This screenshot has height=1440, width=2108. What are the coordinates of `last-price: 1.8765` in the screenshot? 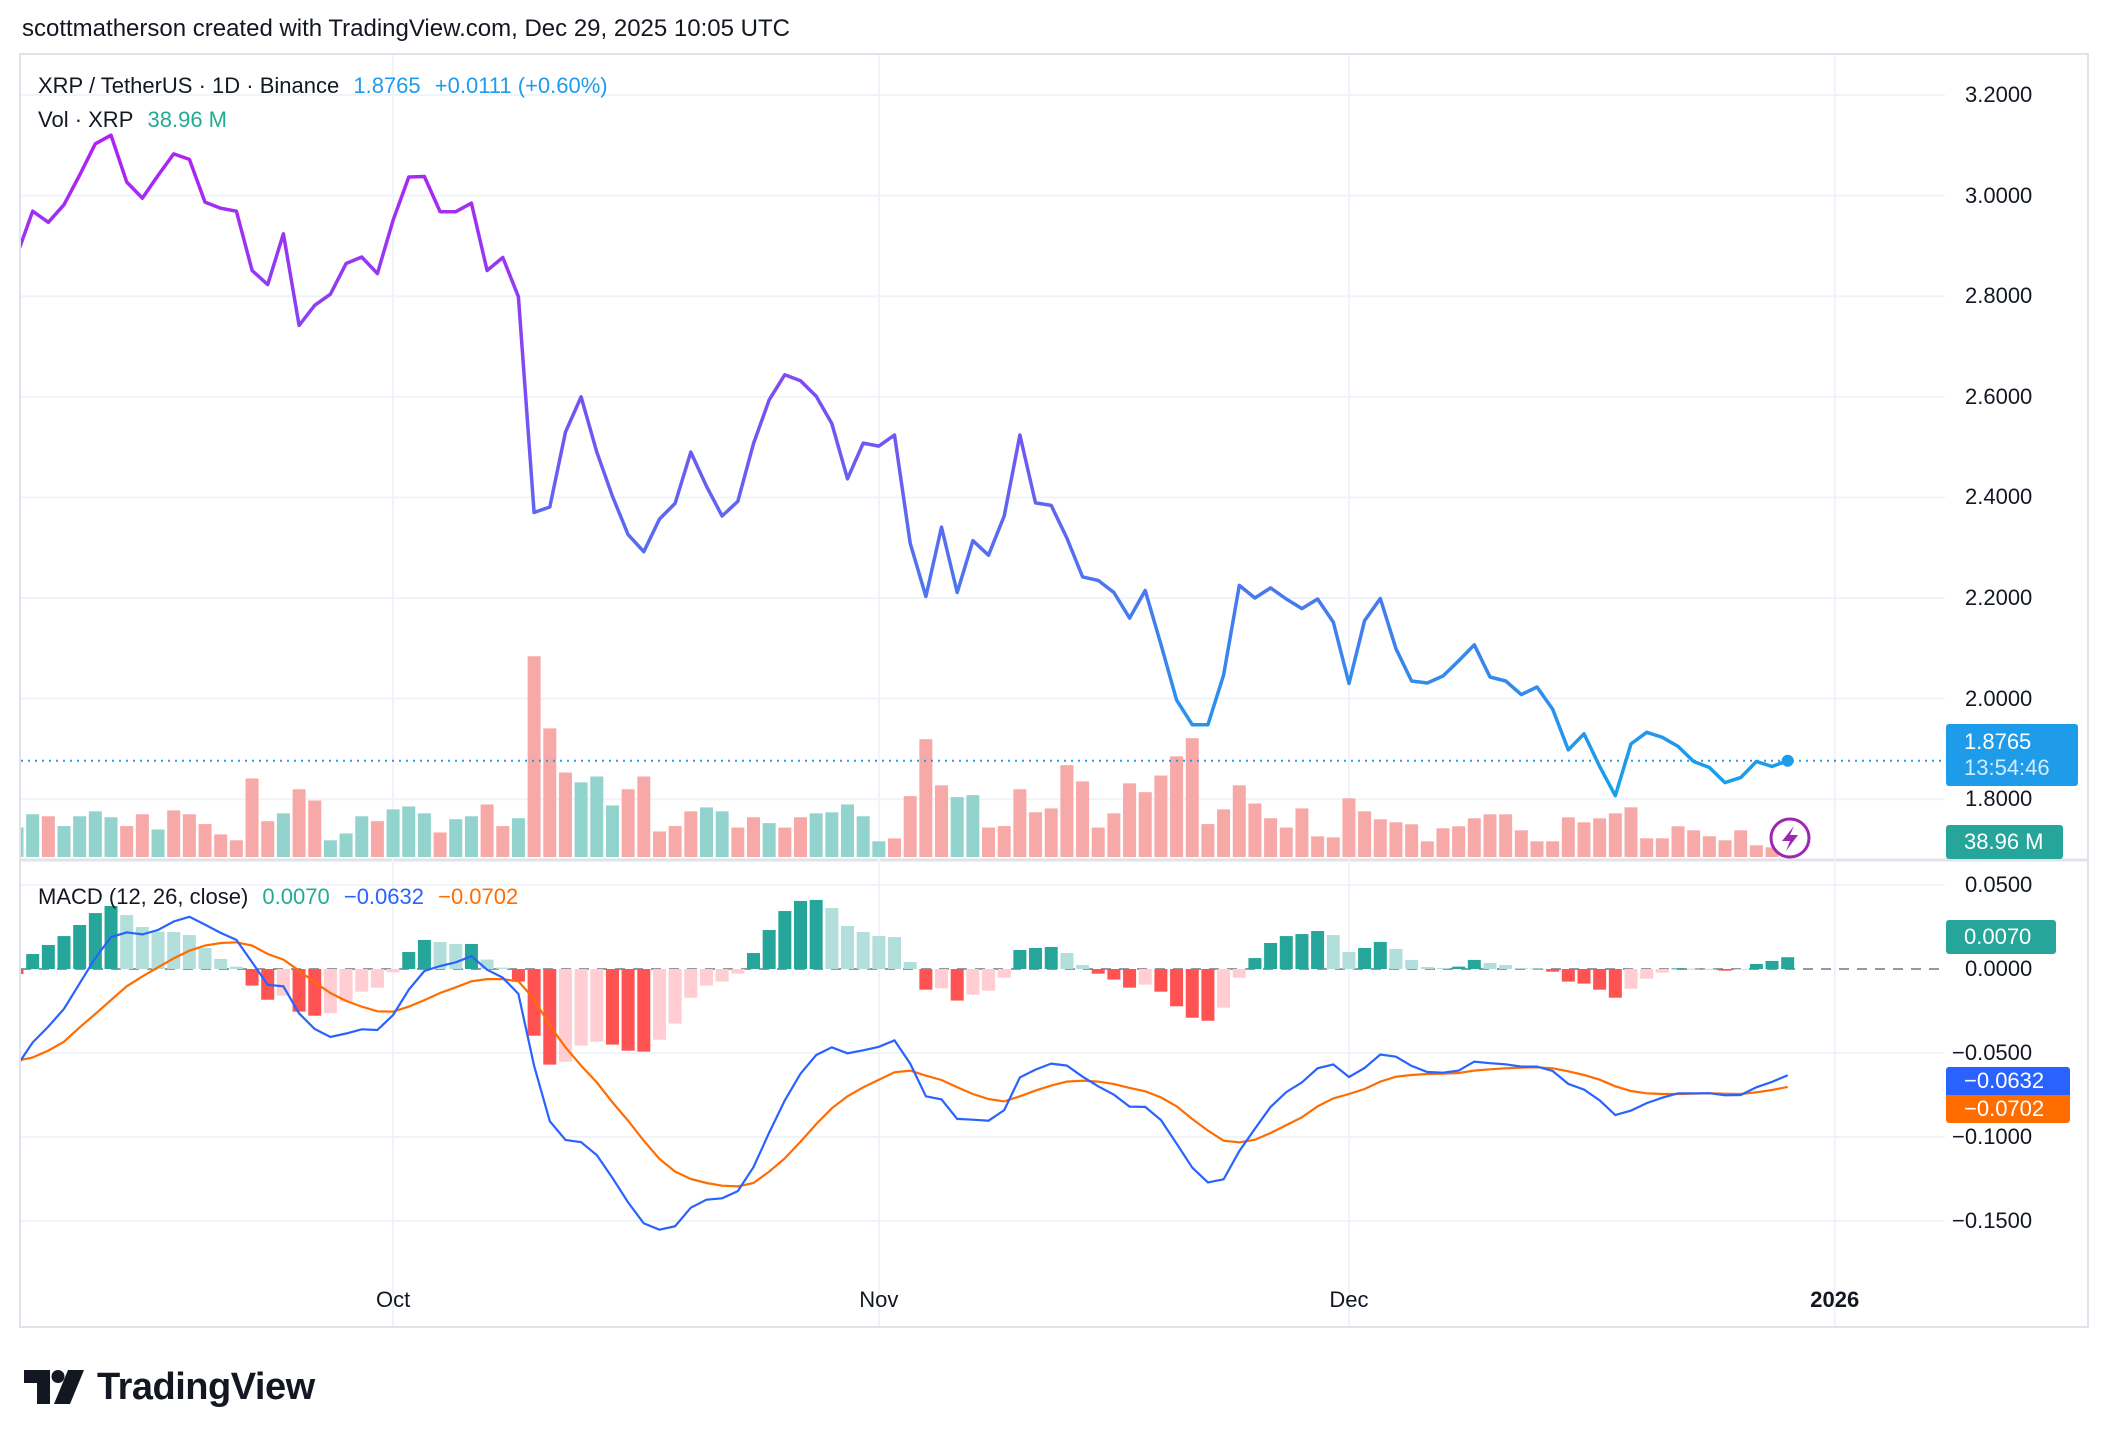 It's located at (387, 85).